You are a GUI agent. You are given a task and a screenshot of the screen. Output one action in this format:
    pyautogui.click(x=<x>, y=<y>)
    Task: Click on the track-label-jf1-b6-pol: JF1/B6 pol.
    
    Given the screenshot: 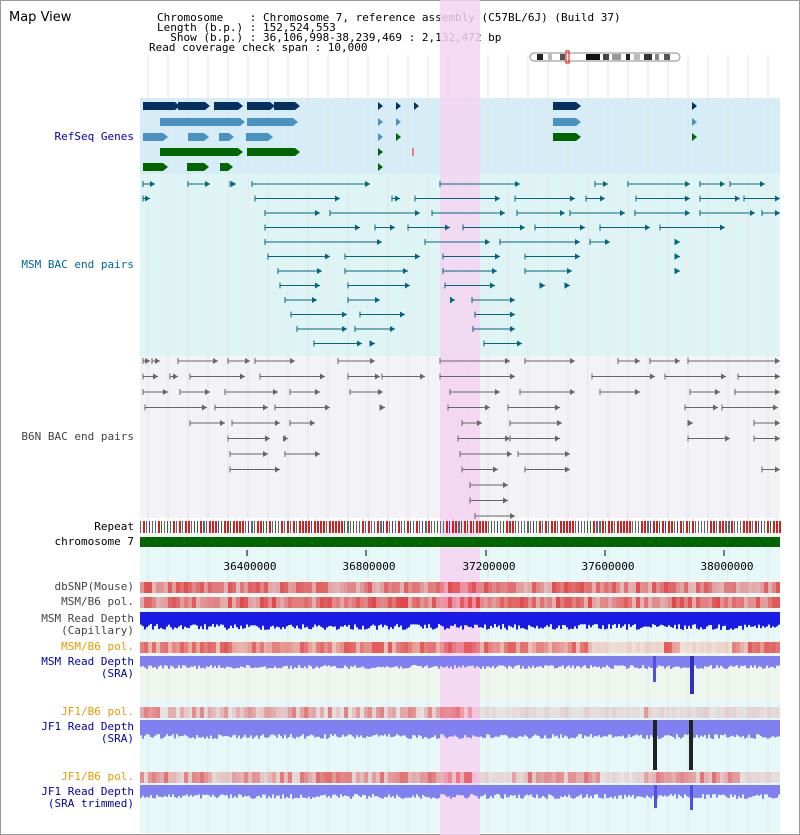 What is the action you would take?
    pyautogui.click(x=97, y=711)
    